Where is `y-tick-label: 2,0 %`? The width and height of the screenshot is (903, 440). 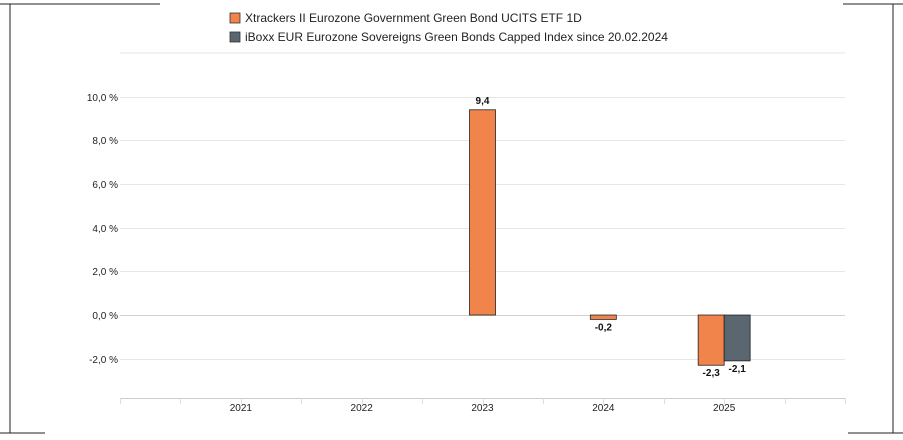
y-tick-label: 2,0 % is located at coordinates (105, 272).